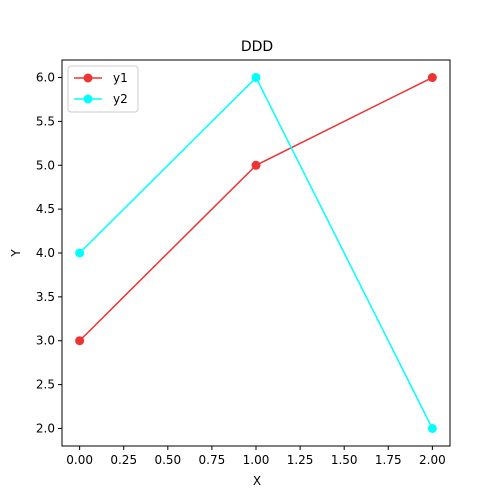 This screenshot has width=500, height=500. Describe the element at coordinates (388, 460) in the screenshot. I see `x-tick-label: 1.75` at that location.